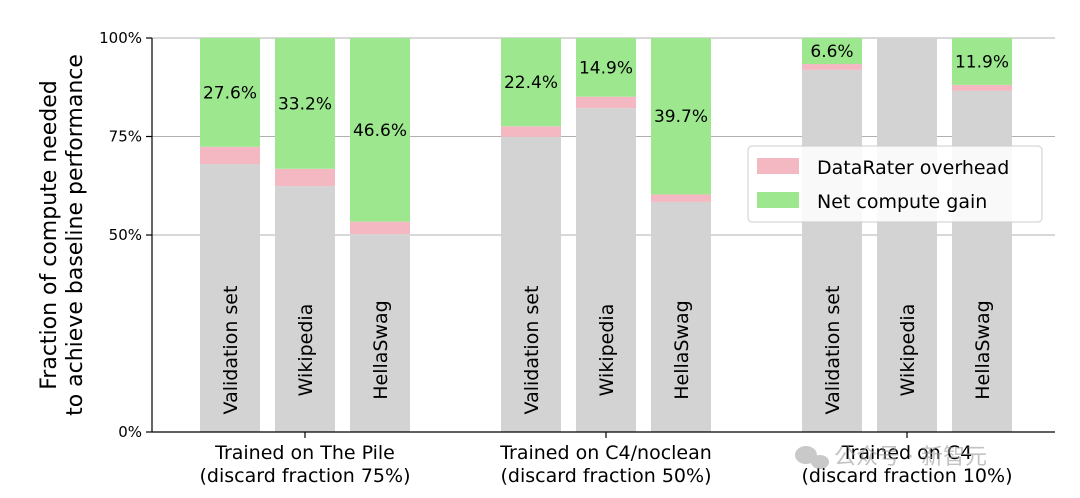 Image resolution: width=1080 pixels, height=498 pixels. Describe the element at coordinates (778, 166) in the screenshot. I see `legend-swatch-overhead` at that location.